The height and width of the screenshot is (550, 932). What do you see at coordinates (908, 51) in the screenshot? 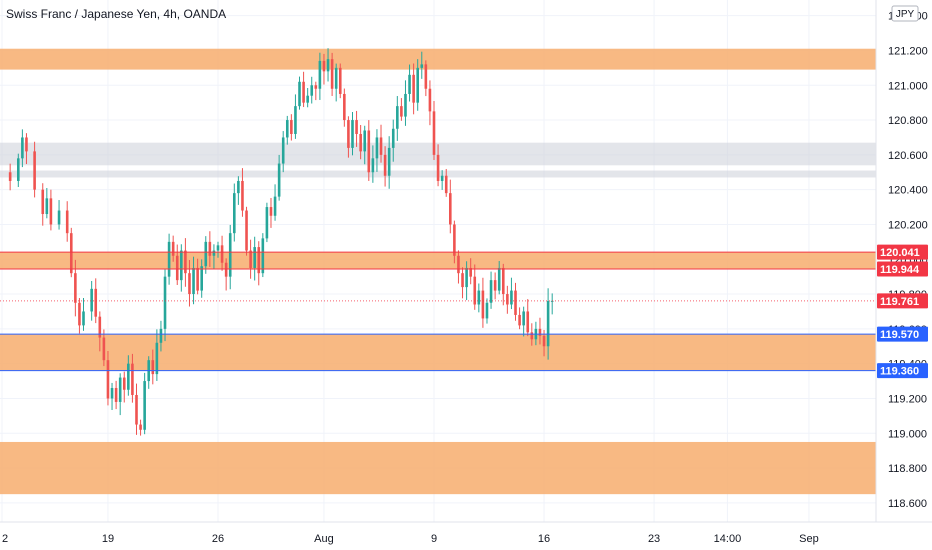
I see `y-tick-label: 121.200` at bounding box center [908, 51].